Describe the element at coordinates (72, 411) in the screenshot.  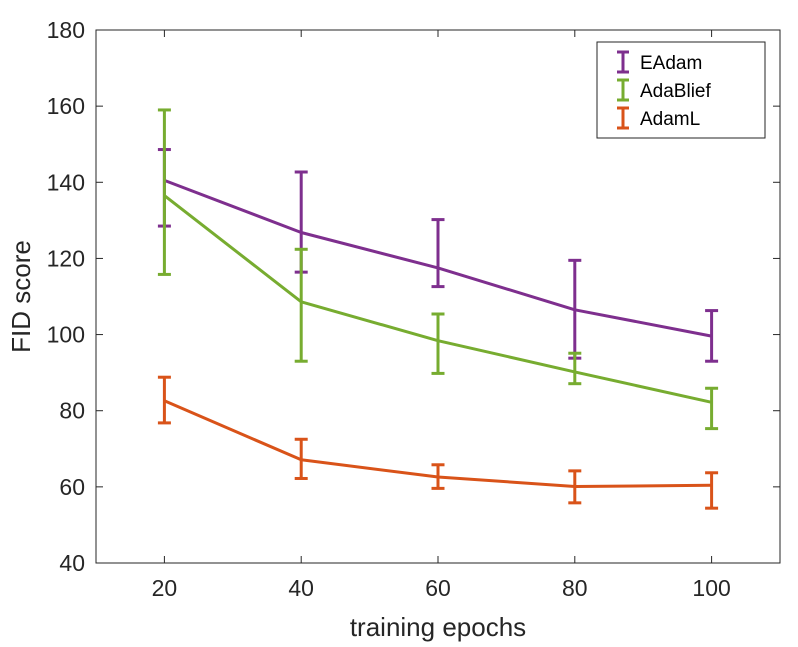
I see `y-tick-label: 80` at that location.